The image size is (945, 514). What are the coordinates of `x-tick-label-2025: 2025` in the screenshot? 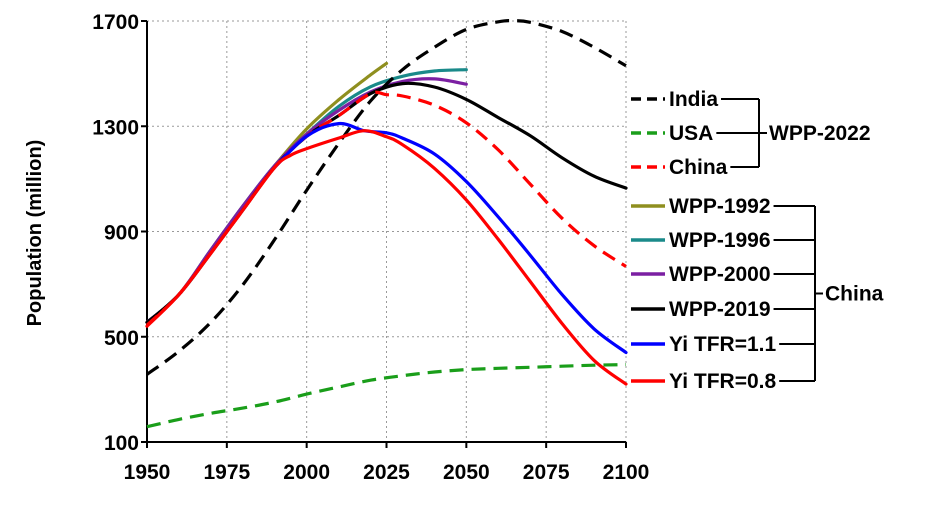 It's located at (386, 472).